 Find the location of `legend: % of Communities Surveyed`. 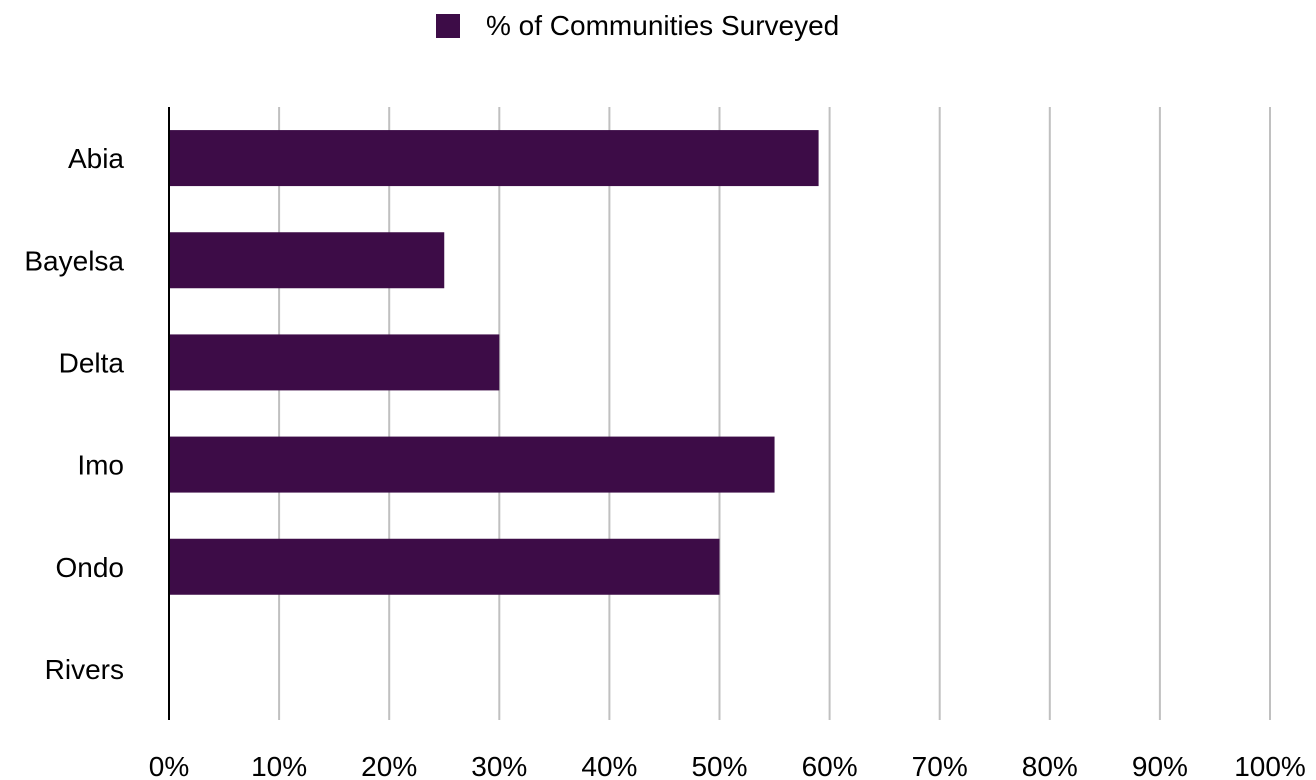

legend: % of Communities Surveyed is located at coordinates (637, 25).